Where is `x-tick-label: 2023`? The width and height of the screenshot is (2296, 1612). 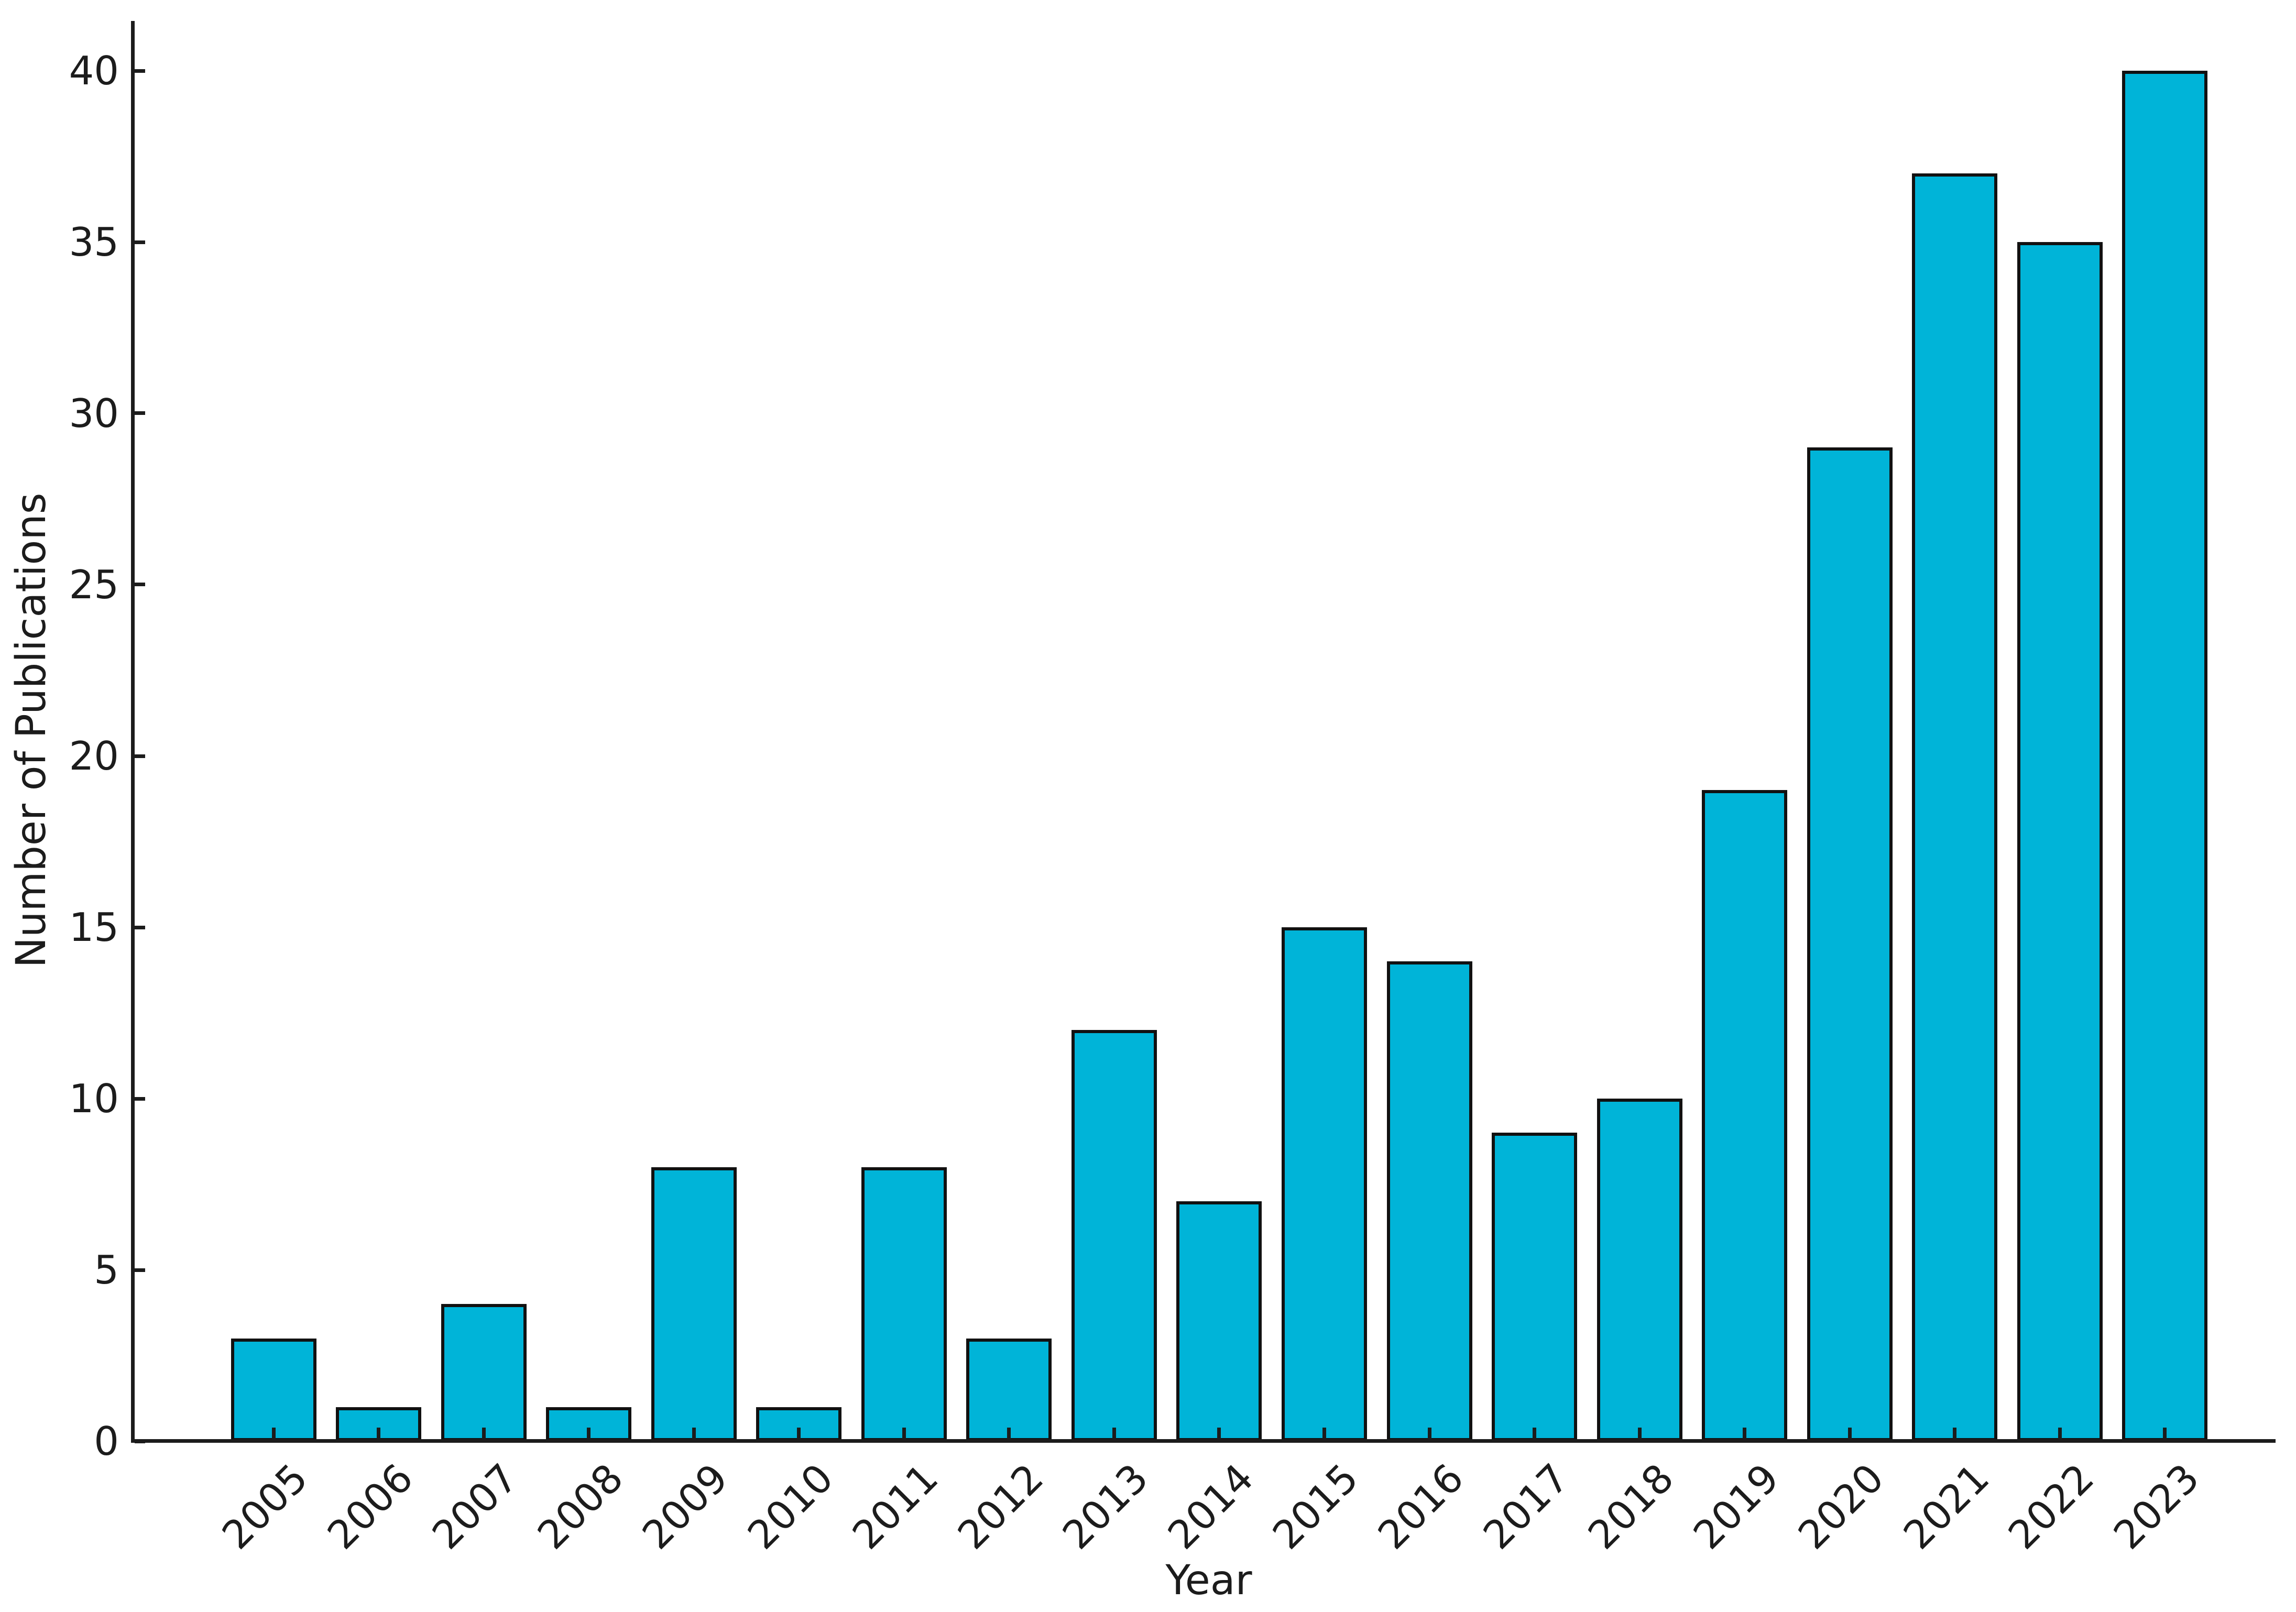 x-tick-label: 2023 is located at coordinates (2156, 1507).